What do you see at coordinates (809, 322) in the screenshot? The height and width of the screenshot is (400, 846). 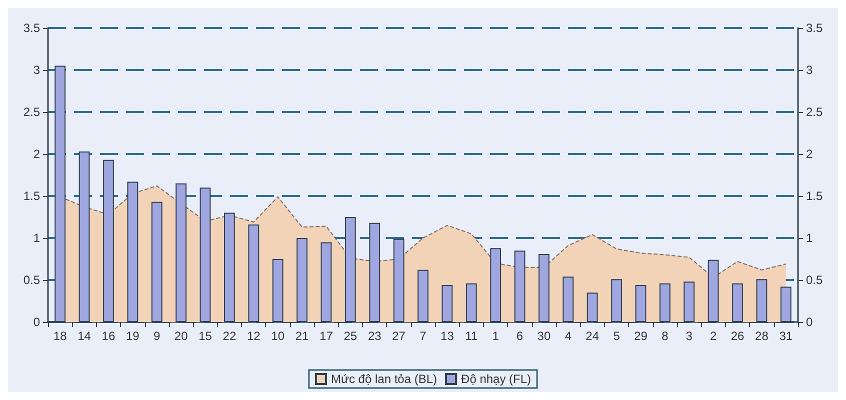 I see `y2-tick-label: 0` at bounding box center [809, 322].